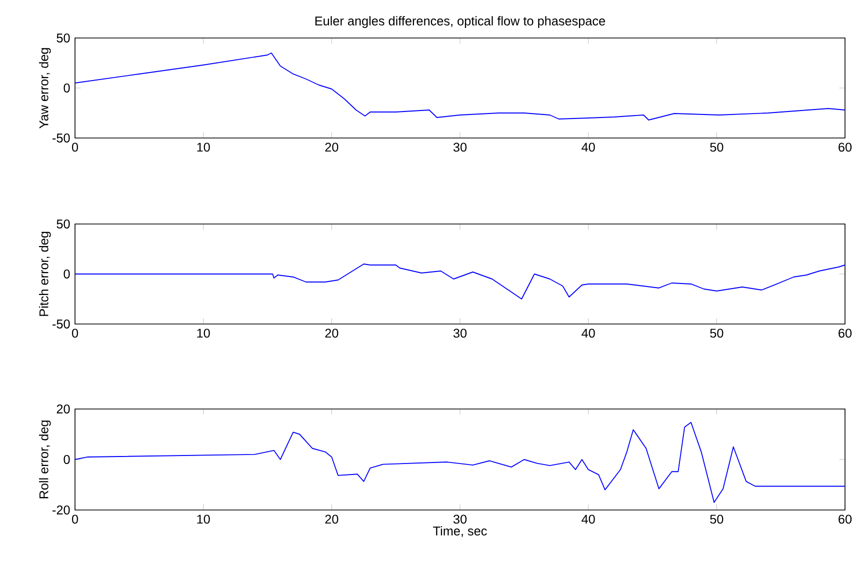  What do you see at coordinates (45, 88) in the screenshot?
I see `y-axis-title: Yaw error, deg` at bounding box center [45, 88].